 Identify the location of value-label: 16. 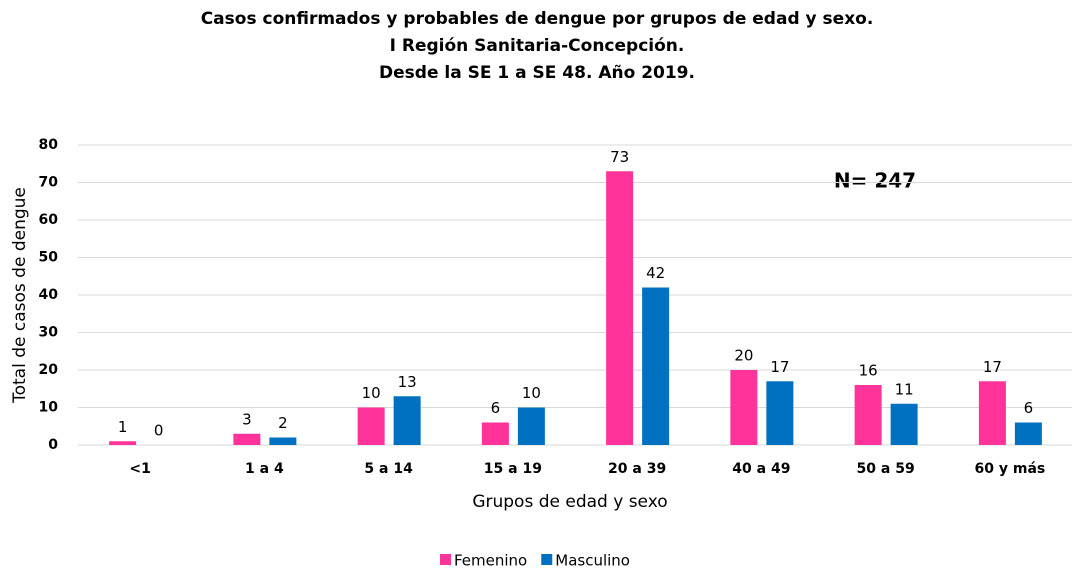
(868, 371).